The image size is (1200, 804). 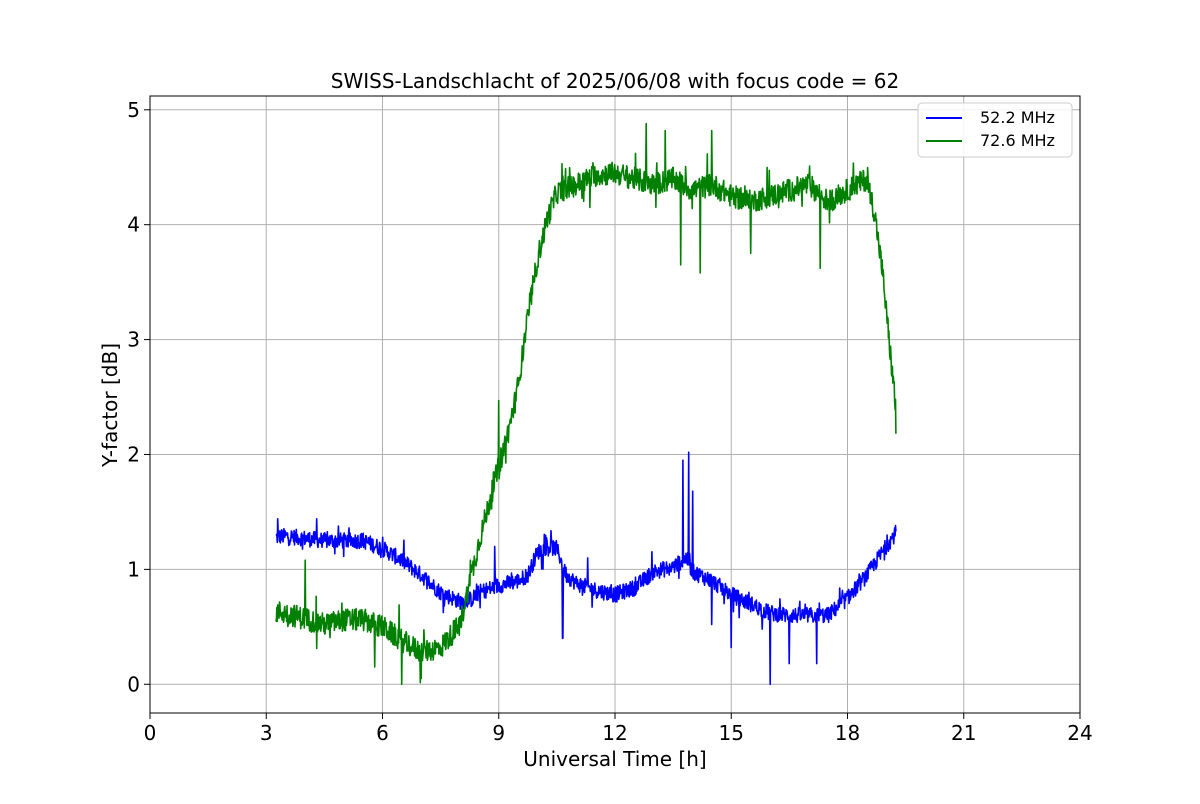 What do you see at coordinates (963, 733) in the screenshot?
I see `x-tick-label: 21` at bounding box center [963, 733].